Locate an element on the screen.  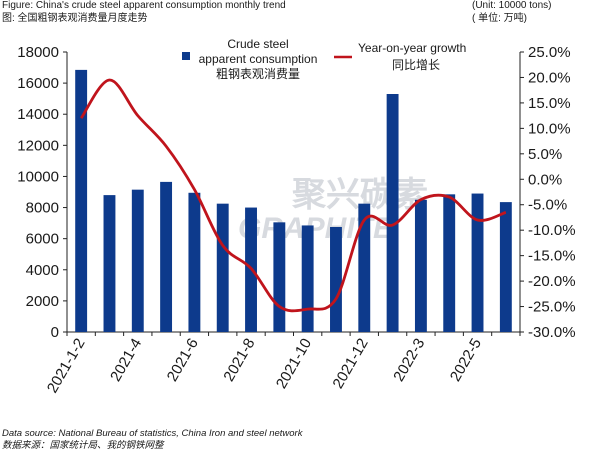
legend-line-label-line1: Year-on-year growth is located at coordinates (412, 48).